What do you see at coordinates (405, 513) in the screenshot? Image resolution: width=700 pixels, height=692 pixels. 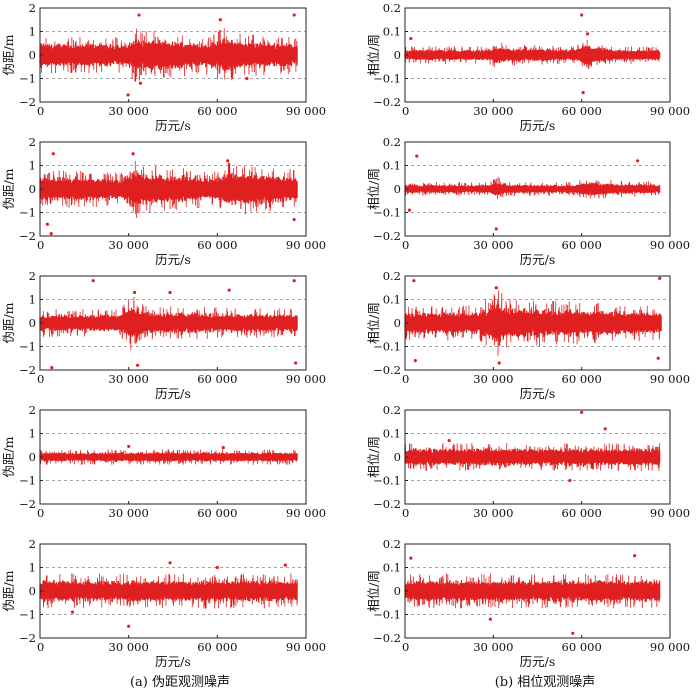 I see `chart-b4-xtick-label-0: 0` at bounding box center [405, 513].